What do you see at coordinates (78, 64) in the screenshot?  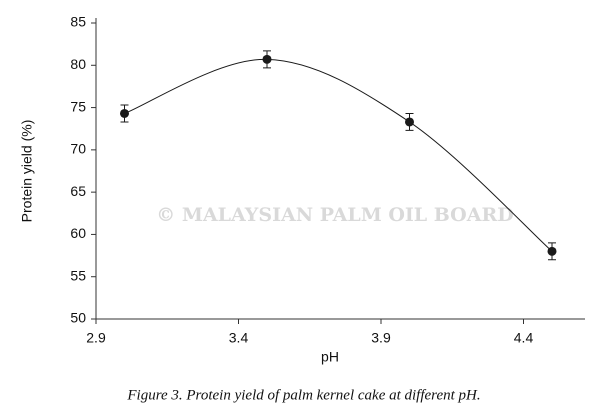 I see `y-tick-label: 80` at bounding box center [78, 64].